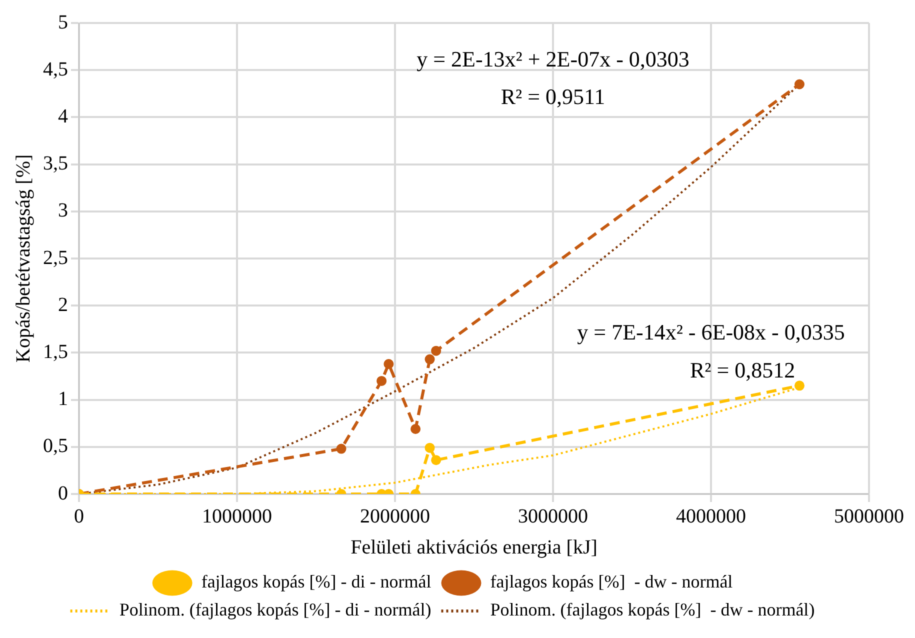 This screenshot has width=915, height=638. I want to click on y-tick-label: 1,5, so click(55, 351).